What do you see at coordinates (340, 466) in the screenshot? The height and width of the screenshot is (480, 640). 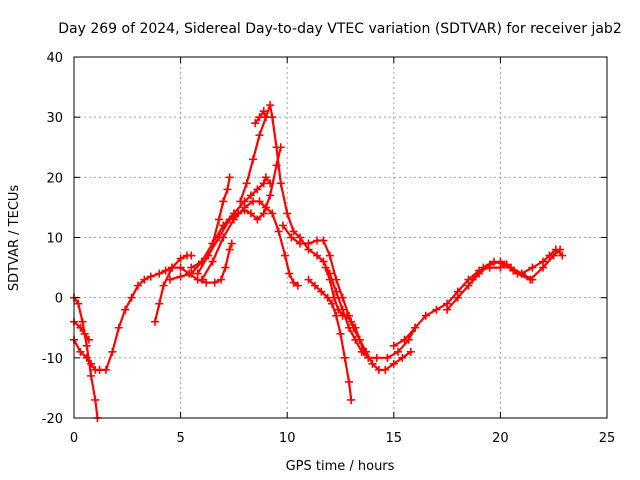 I see `x-axis-label: GPS time / hours` at bounding box center [340, 466].